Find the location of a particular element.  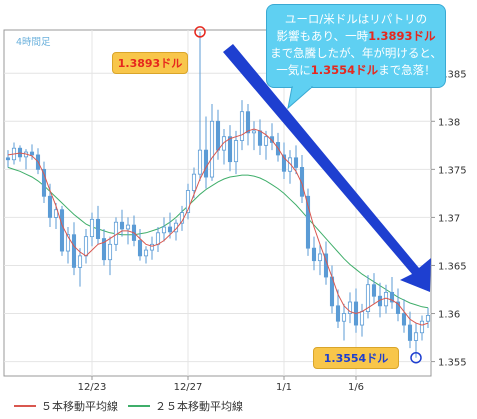

ma5-swatch is located at coordinates (25, 406).